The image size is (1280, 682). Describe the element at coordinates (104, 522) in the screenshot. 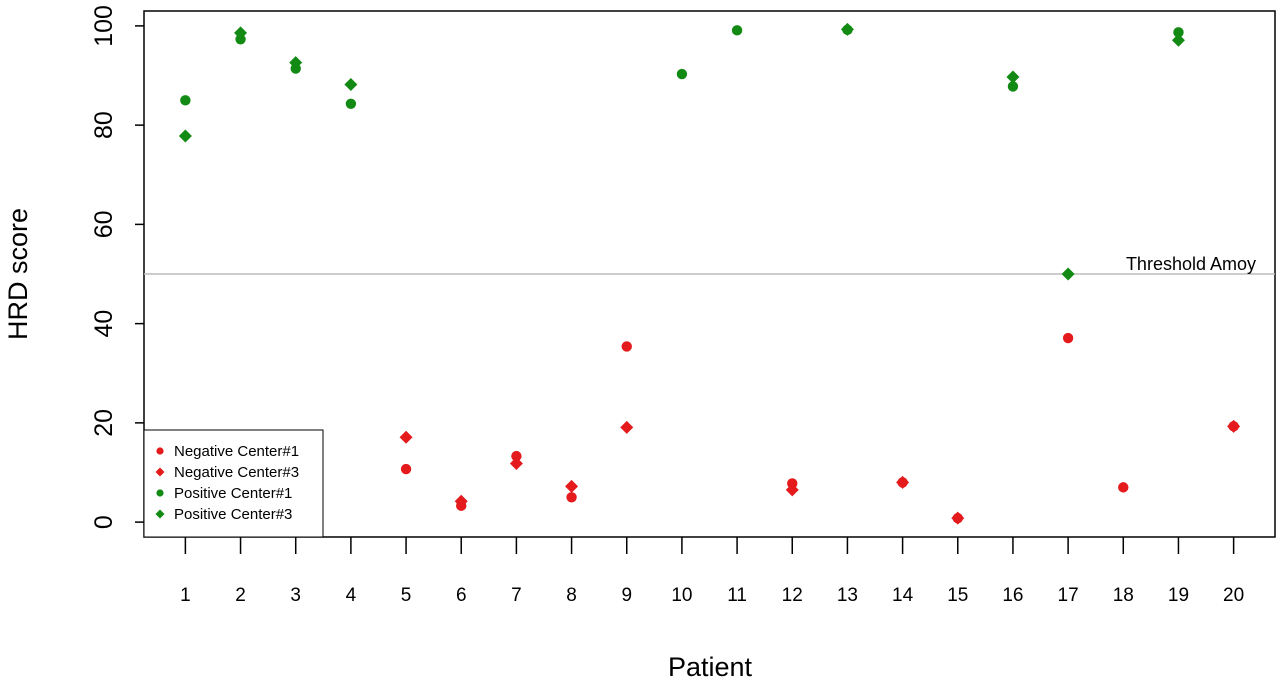

I see `y-tick-label: 0` at that location.